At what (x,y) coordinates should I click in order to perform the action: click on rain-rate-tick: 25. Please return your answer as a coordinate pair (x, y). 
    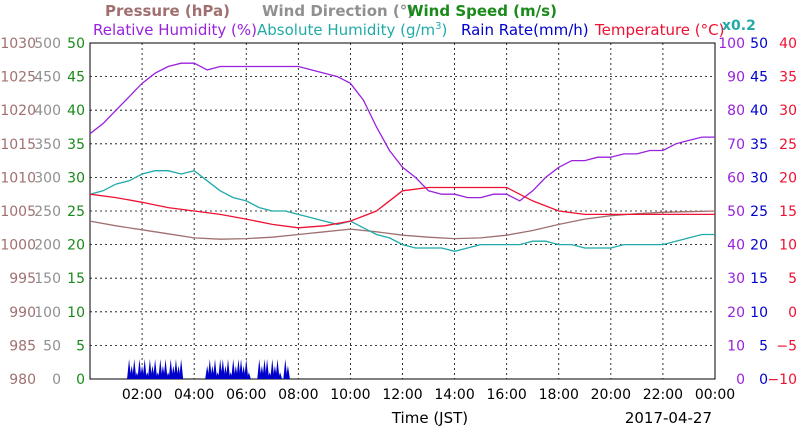
    Looking at the image, I should click on (759, 212).